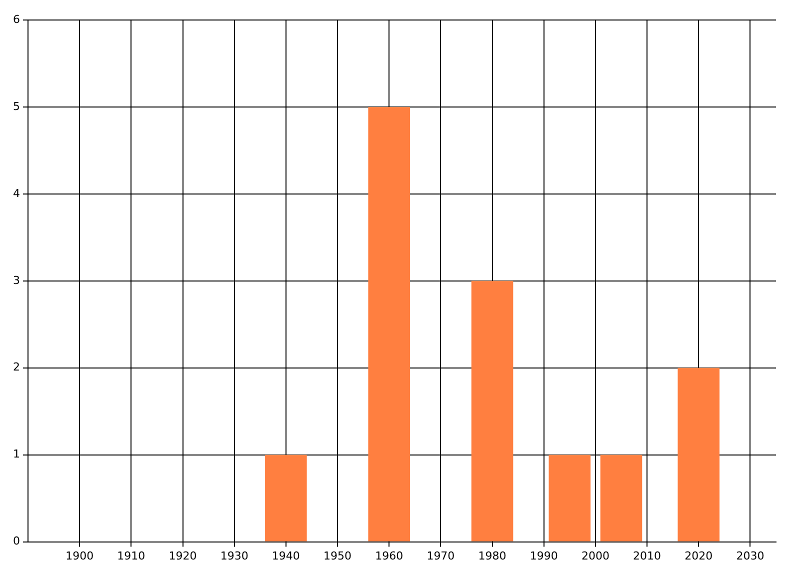 The height and width of the screenshot is (576, 800). What do you see at coordinates (750, 555) in the screenshot?
I see `x-tick-label: 2030` at bounding box center [750, 555].